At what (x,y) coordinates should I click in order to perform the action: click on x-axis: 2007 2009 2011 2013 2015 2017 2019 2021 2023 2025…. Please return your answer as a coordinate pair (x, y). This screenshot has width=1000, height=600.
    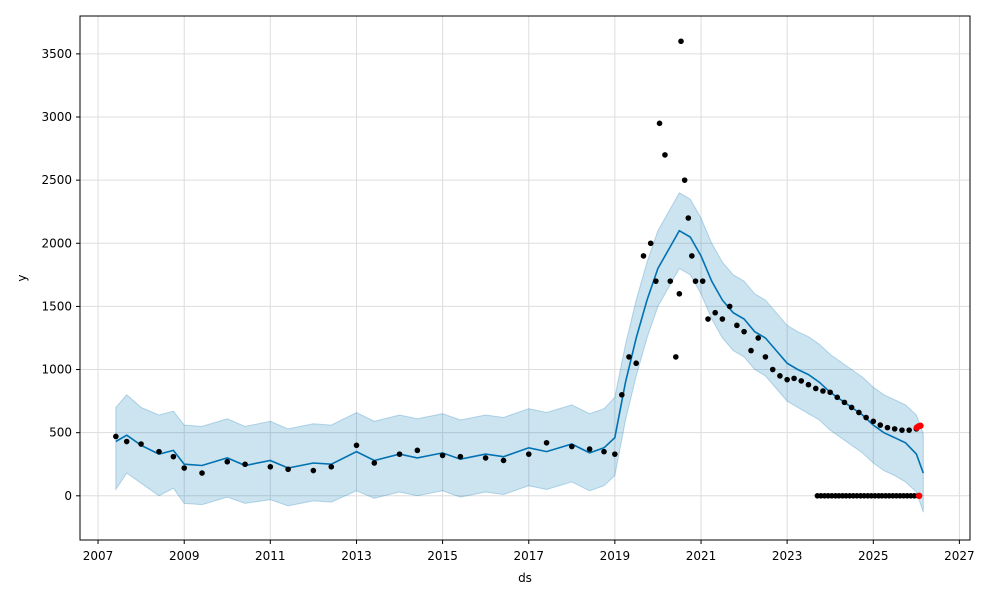
    Looking at the image, I should click on (529, 551).